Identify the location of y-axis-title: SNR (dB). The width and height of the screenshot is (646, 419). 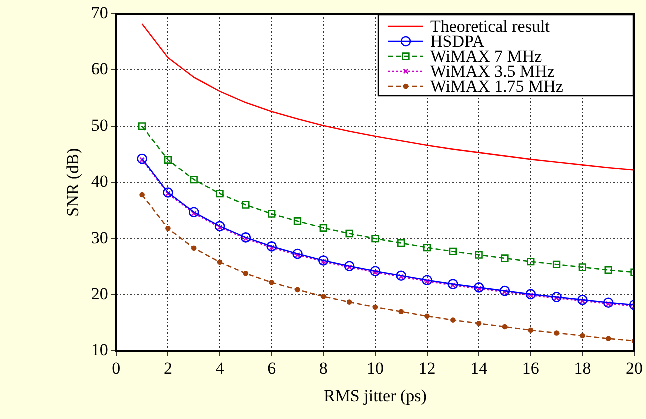
(73, 182).